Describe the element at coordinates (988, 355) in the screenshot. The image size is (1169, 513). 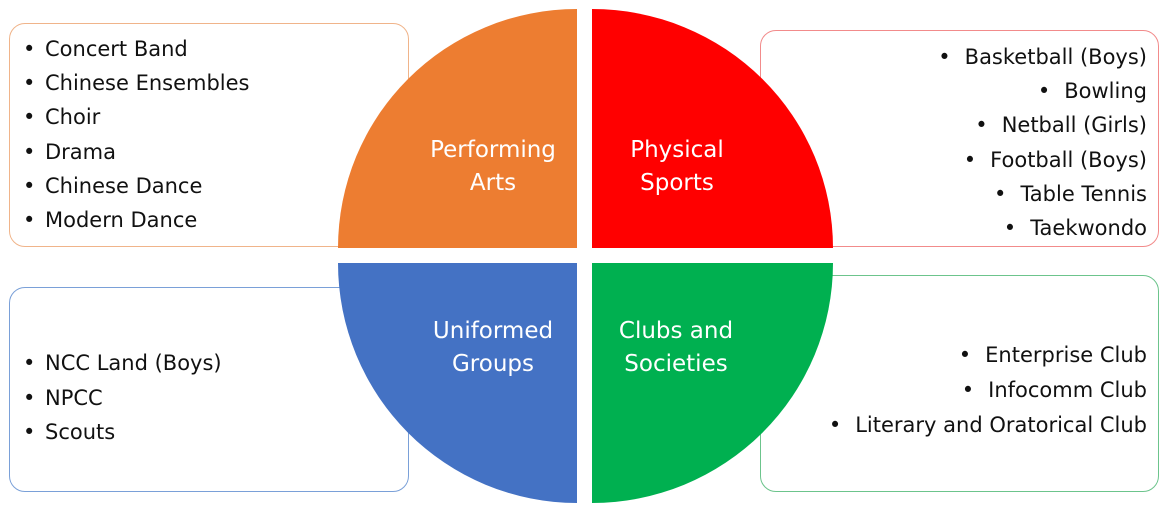
I see `list-item: Enterprise Club` at that location.